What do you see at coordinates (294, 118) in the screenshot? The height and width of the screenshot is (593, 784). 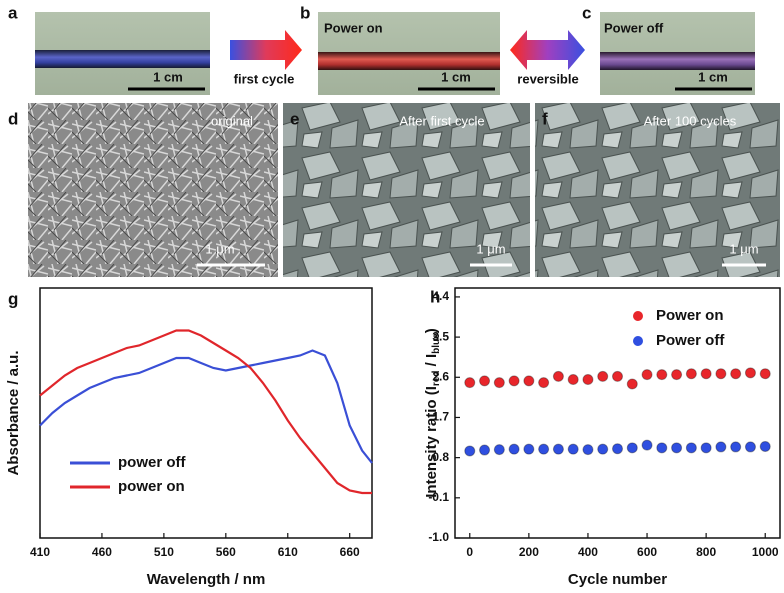 I see `panel-label: e` at bounding box center [294, 118].